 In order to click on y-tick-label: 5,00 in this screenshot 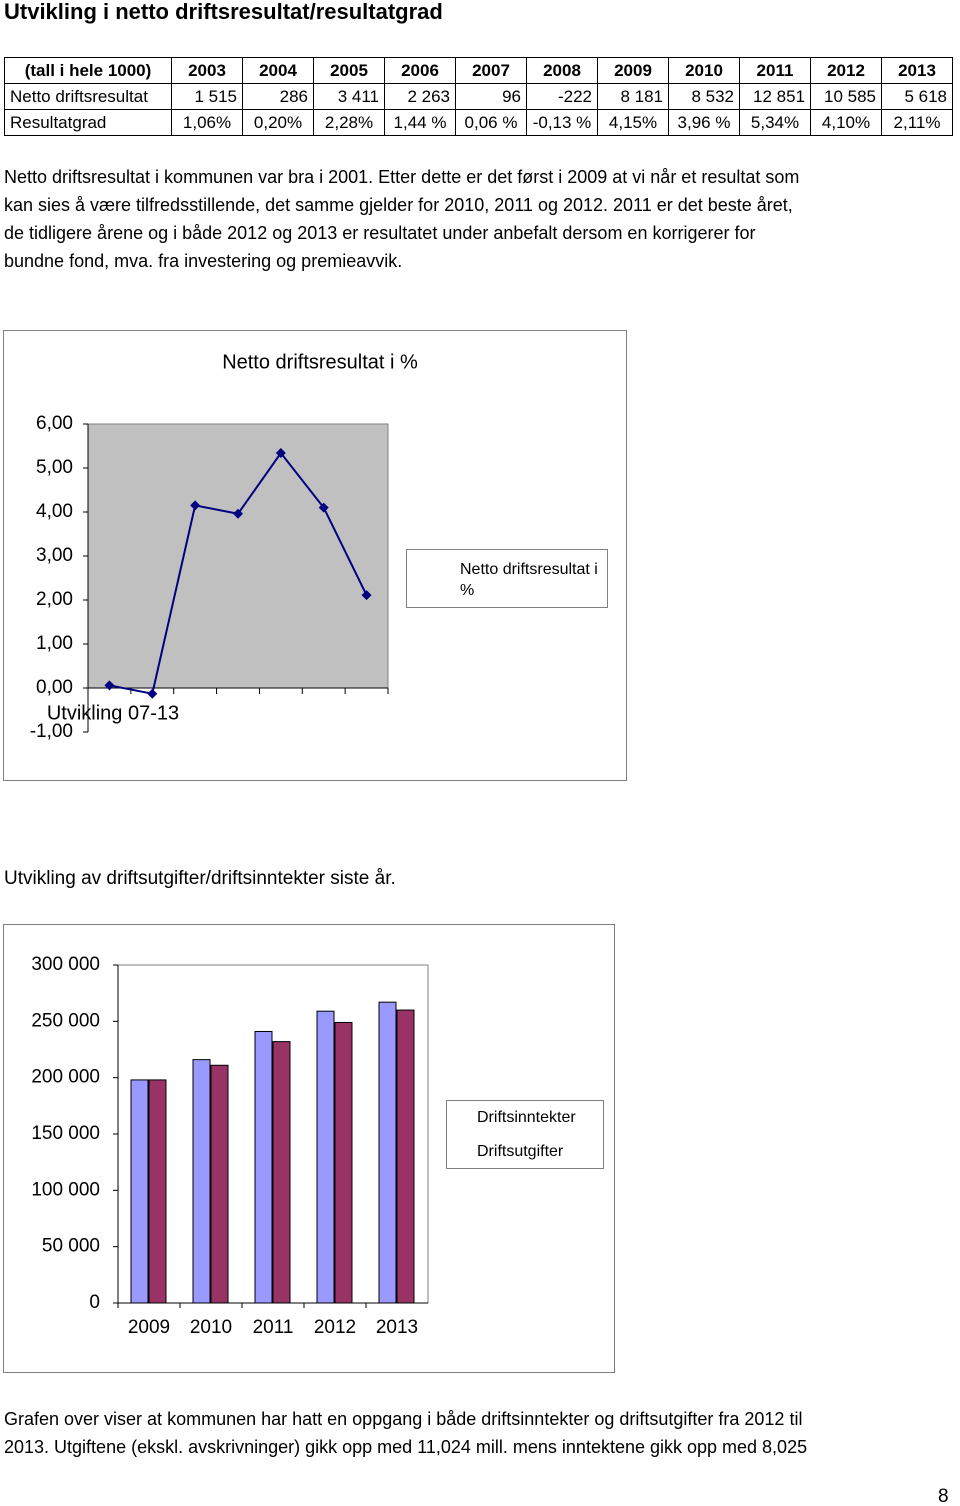, I will do `click(54, 467)`.